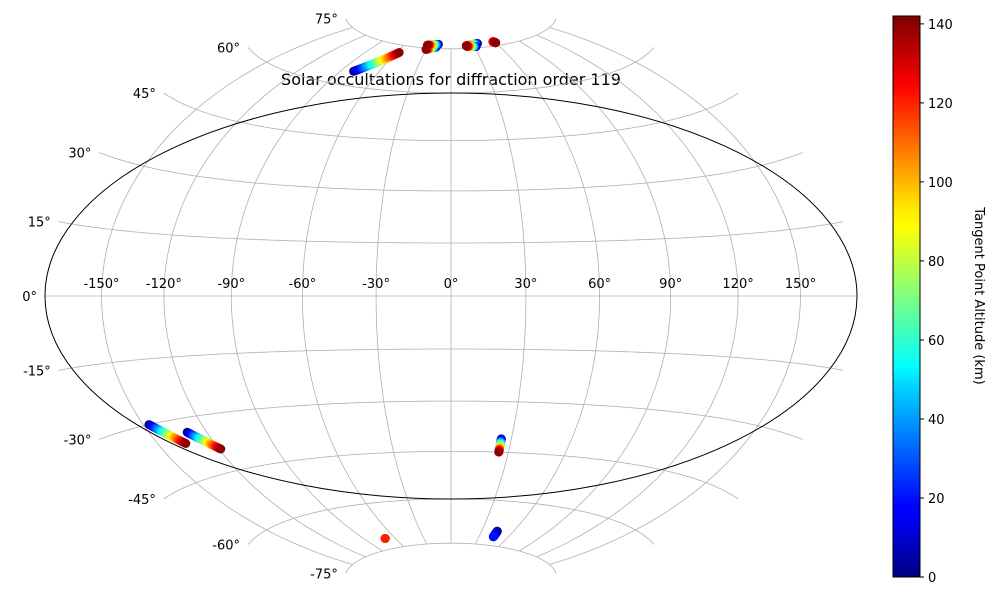 This screenshot has width=1000, height=600. What do you see at coordinates (231, 284) in the screenshot?
I see `longitude-tick-label: -90°` at bounding box center [231, 284].